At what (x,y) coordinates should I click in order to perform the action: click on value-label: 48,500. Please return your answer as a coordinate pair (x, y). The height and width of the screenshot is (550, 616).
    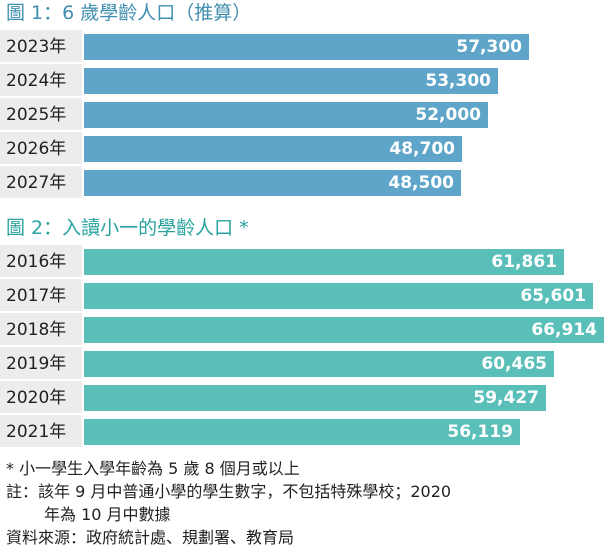
    Looking at the image, I should click on (421, 183).